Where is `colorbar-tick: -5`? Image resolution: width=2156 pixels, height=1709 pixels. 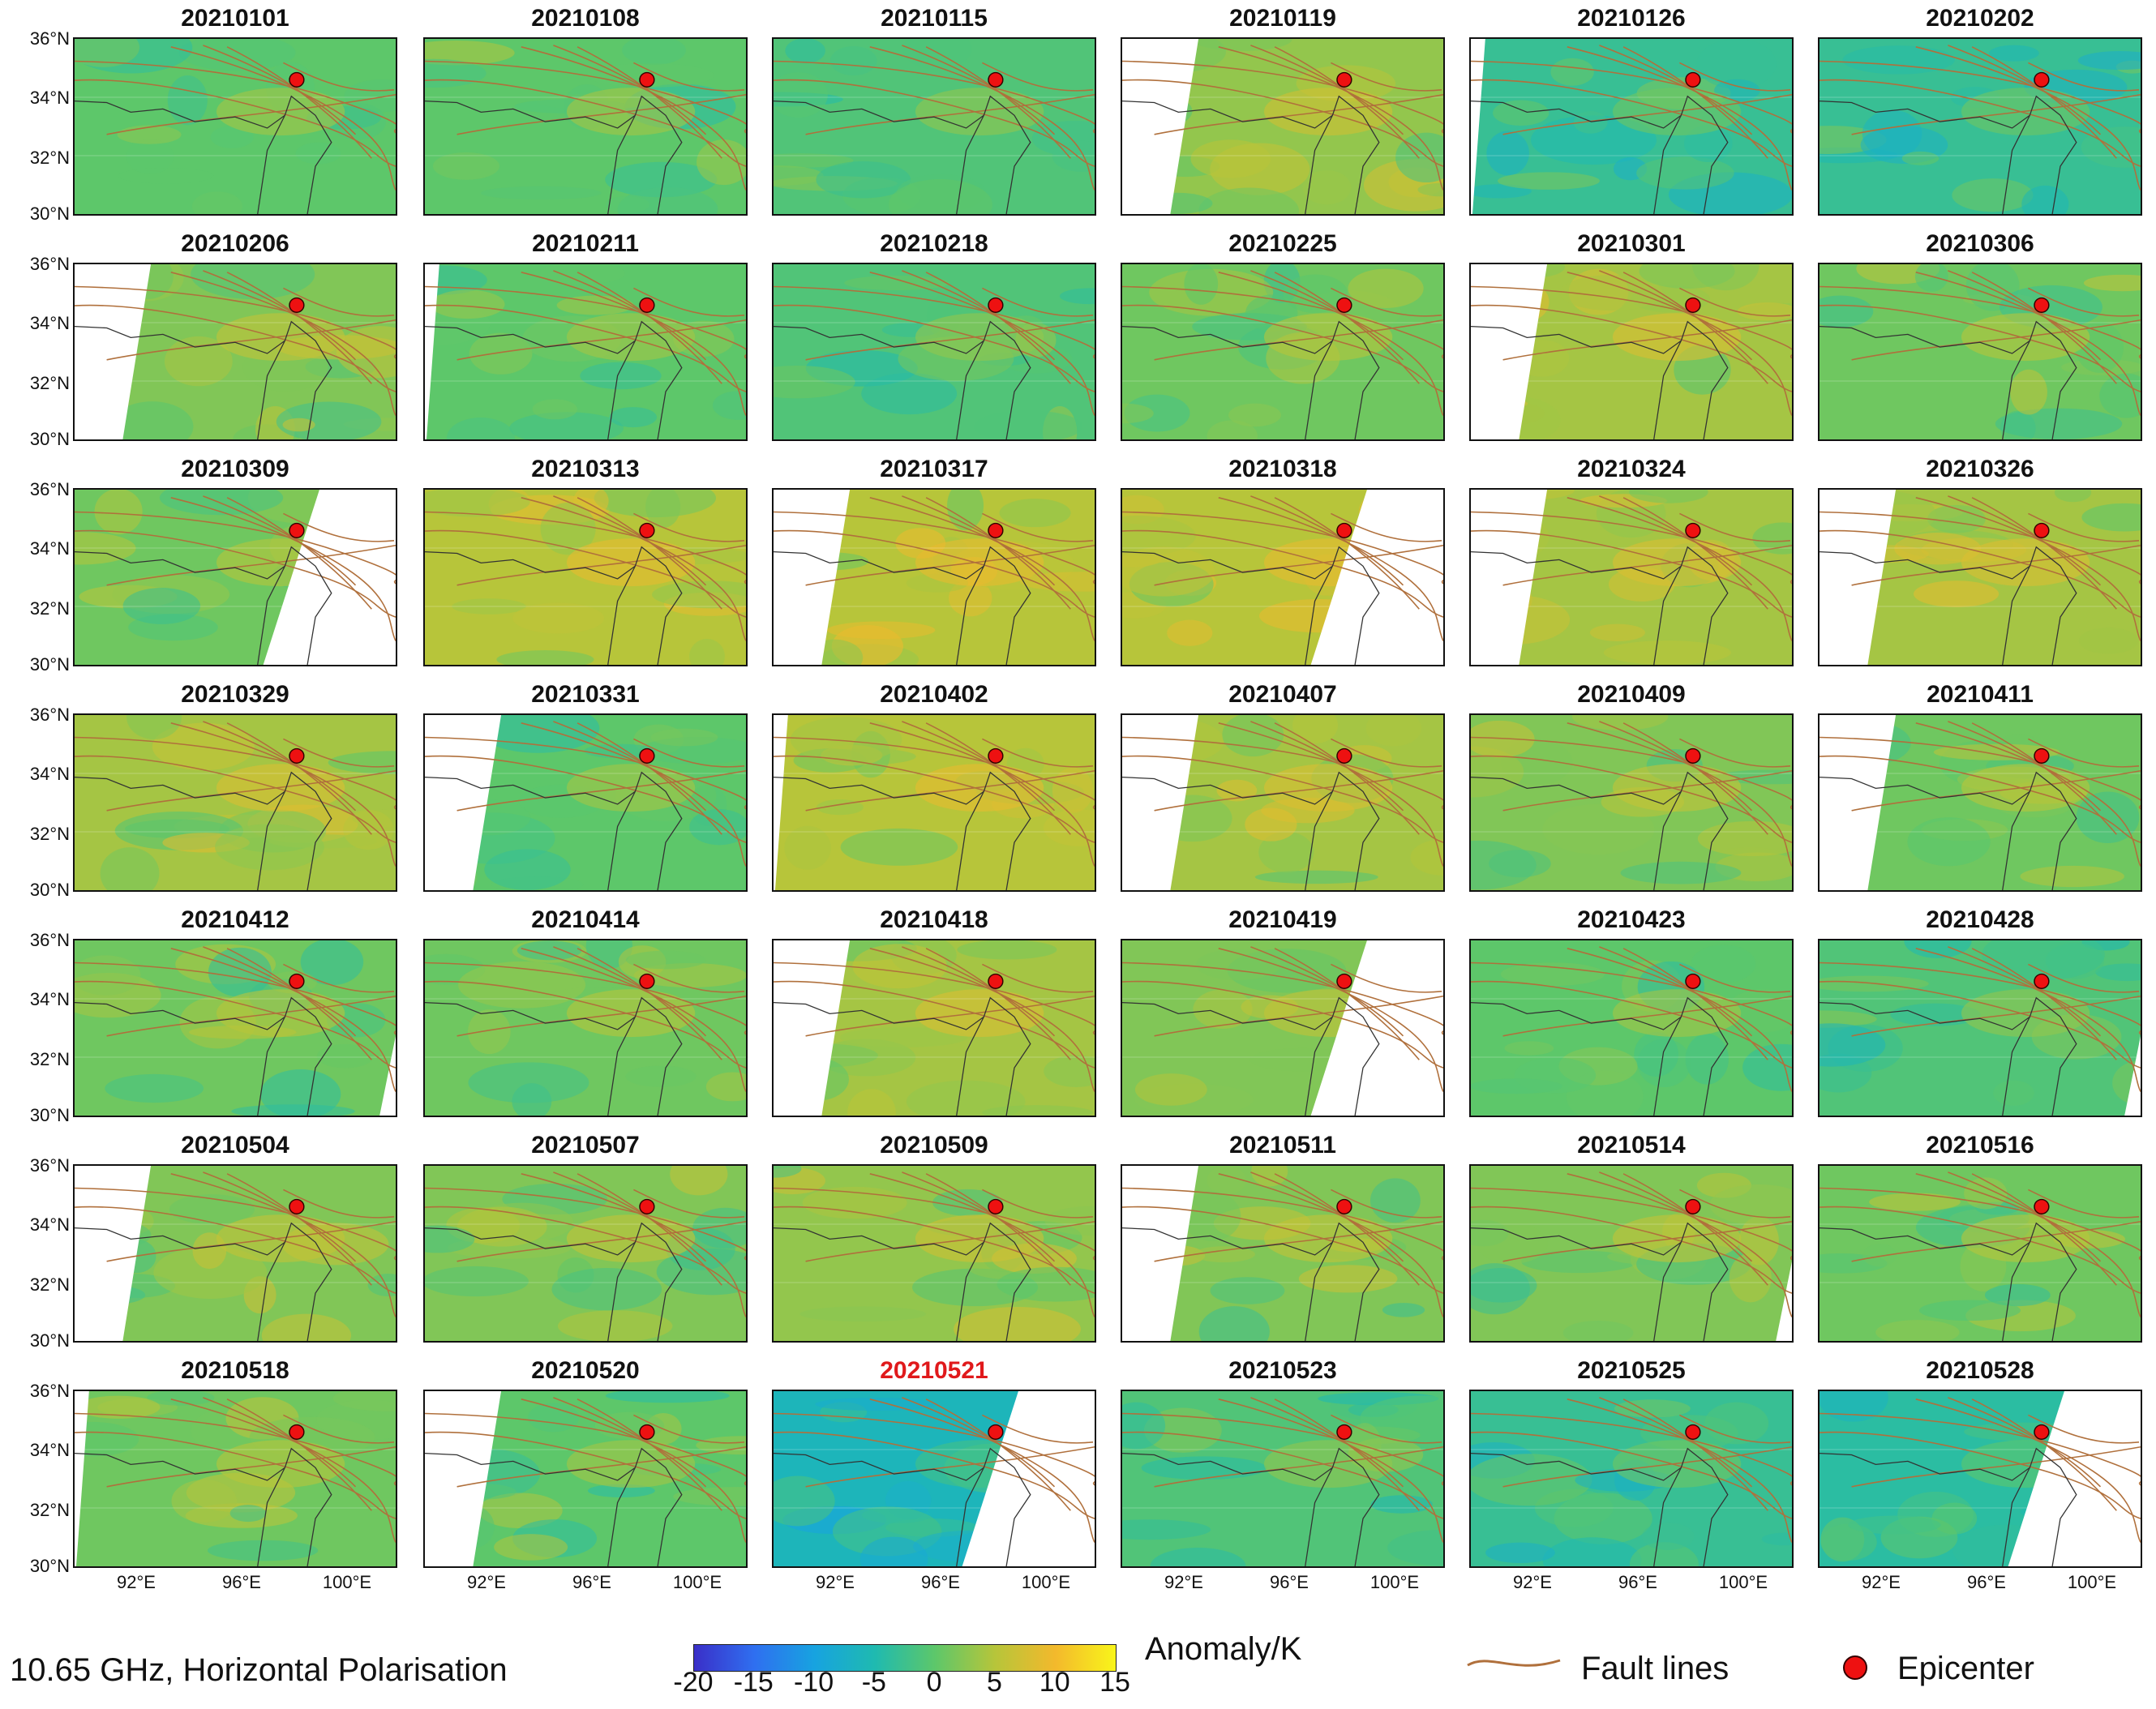 colorbar-tick: -5 is located at coordinates (873, 1682).